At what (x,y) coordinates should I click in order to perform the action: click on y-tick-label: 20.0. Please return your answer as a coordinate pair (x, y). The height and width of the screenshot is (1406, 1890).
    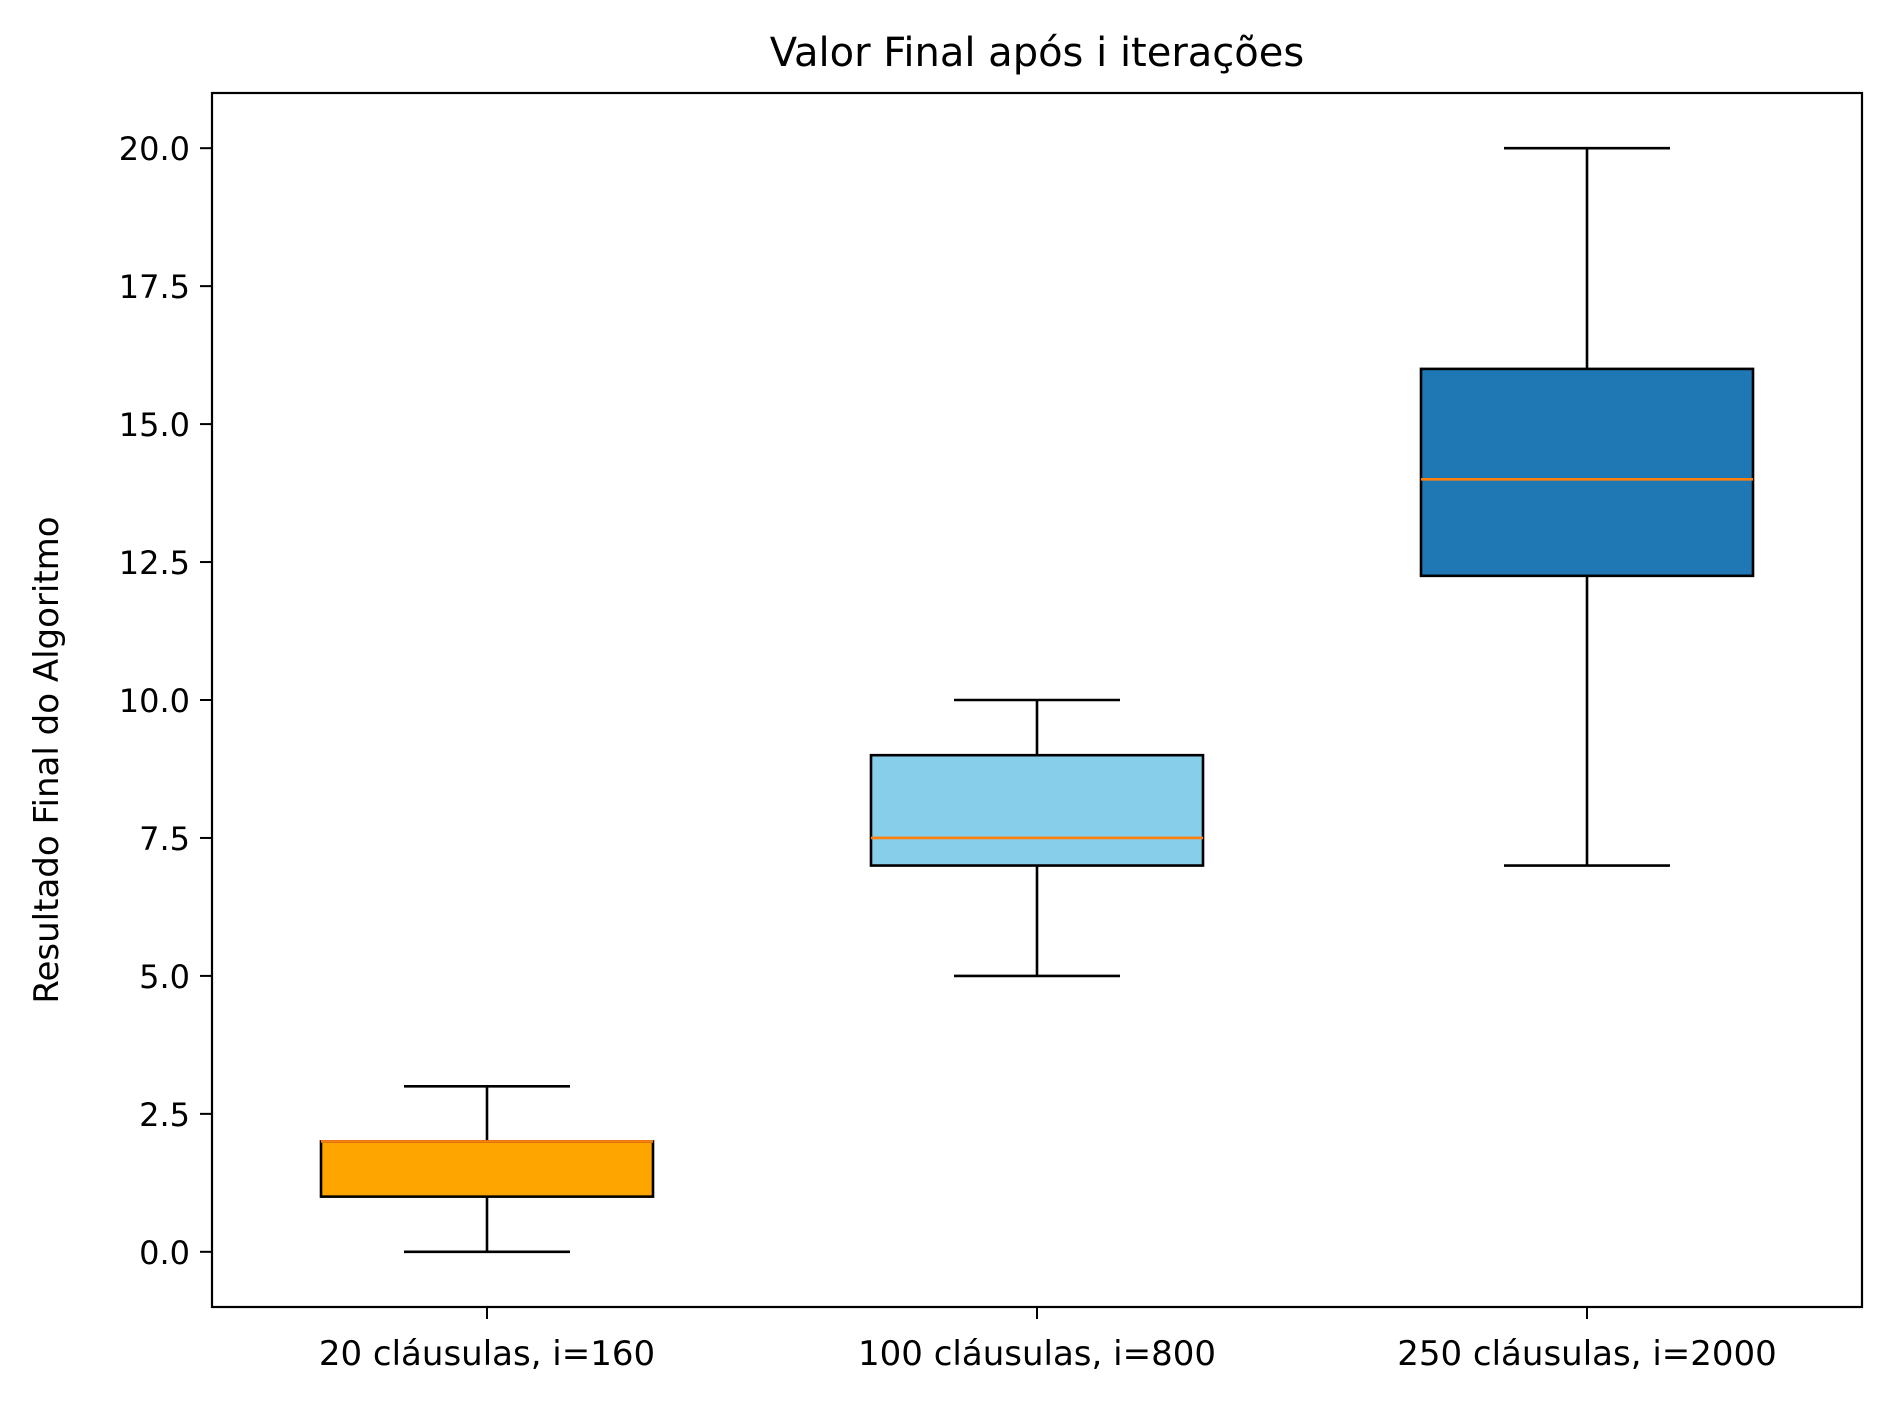
    Looking at the image, I should click on (154, 149).